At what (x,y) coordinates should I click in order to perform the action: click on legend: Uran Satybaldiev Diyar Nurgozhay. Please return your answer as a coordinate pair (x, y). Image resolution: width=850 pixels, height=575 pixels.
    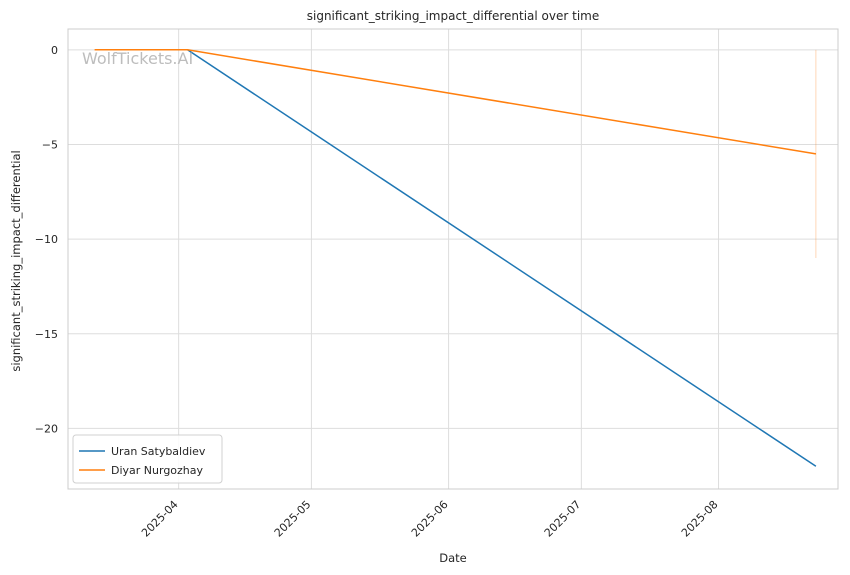
    Looking at the image, I should click on (147, 459).